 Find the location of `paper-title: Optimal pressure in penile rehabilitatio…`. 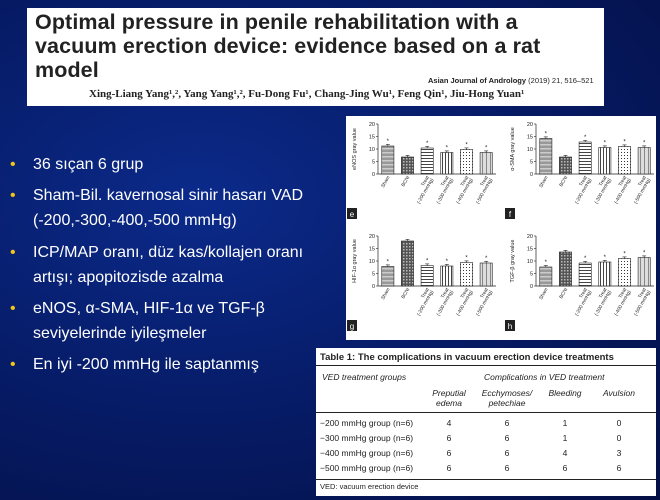

paper-title: Optimal pressure in penile rehabilitatio… is located at coordinates (288, 46).